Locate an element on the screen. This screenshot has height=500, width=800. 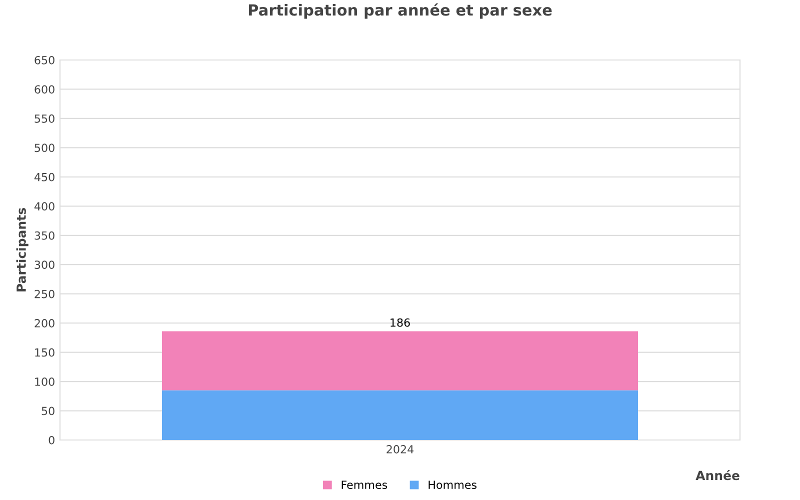
legend-label: Hommes is located at coordinates (452, 484).